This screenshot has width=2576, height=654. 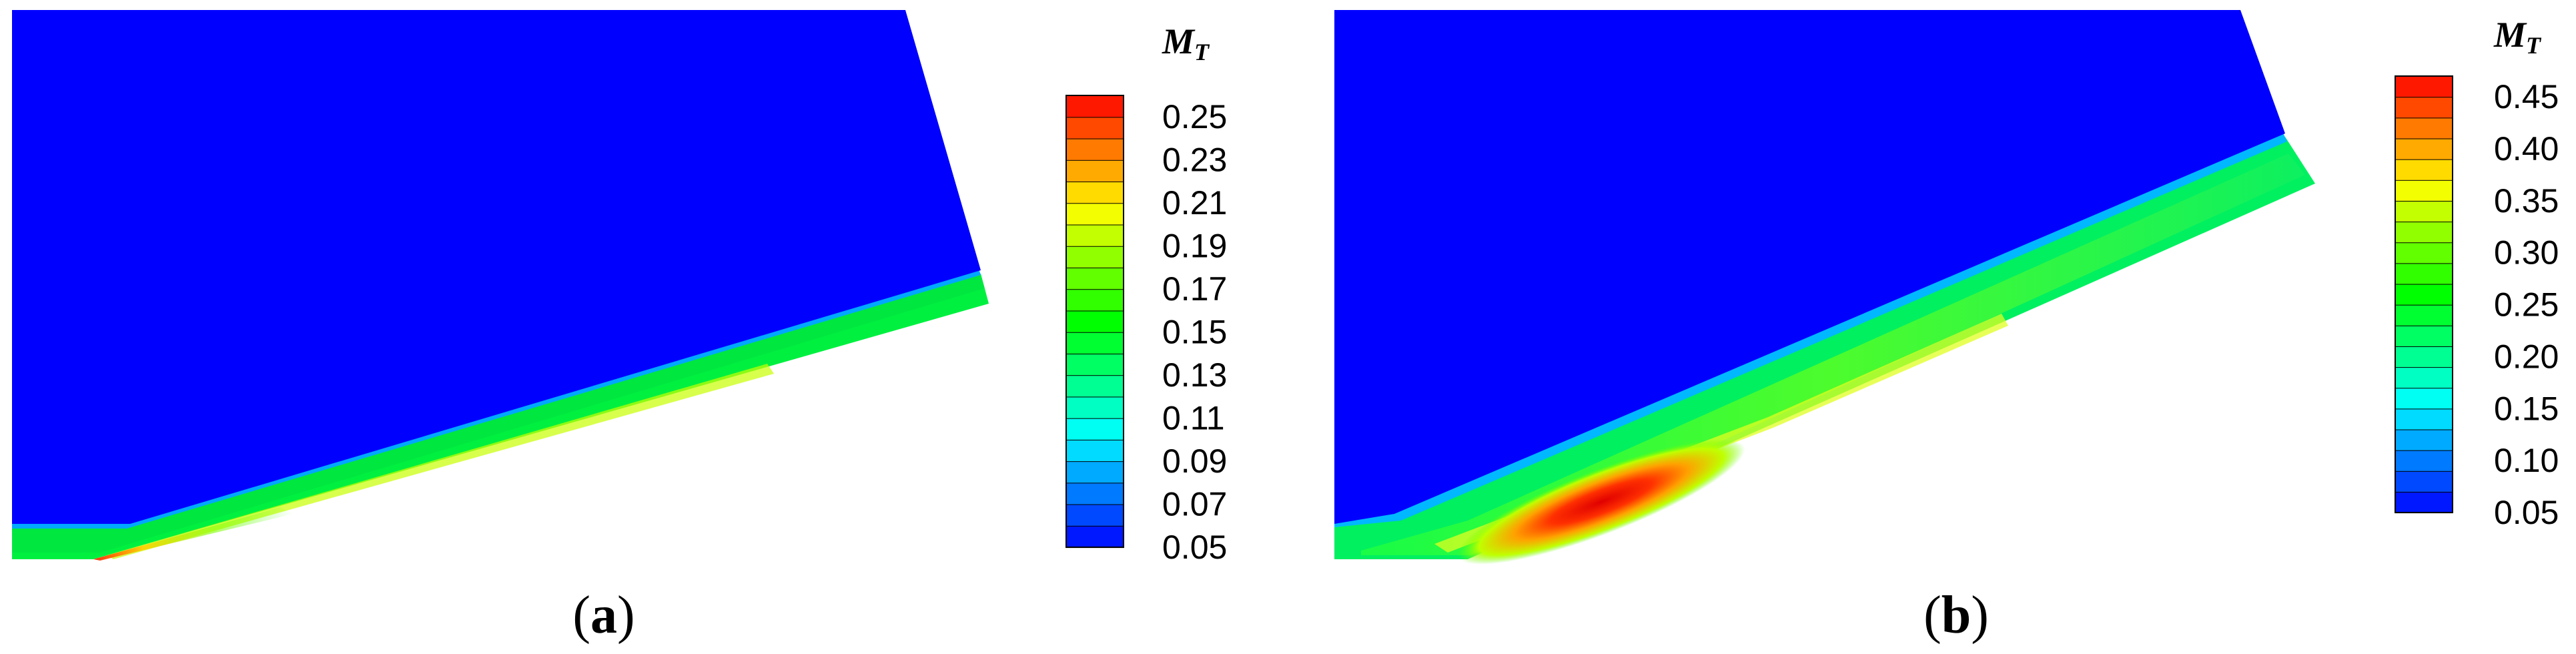 I want to click on colorbar-tick-label: 0.23, so click(x=1194, y=160).